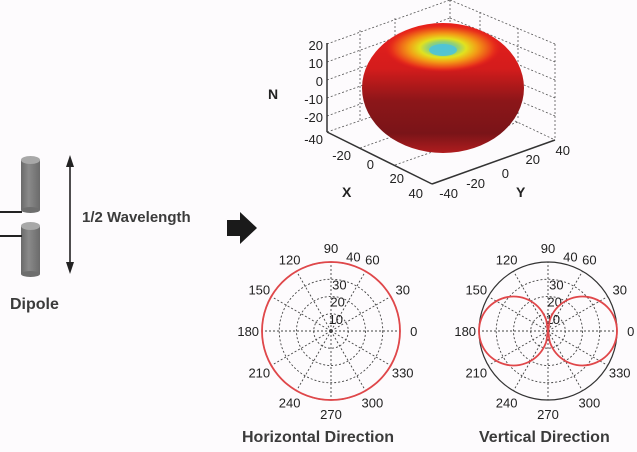 The width and height of the screenshot is (637, 452). What do you see at coordinates (416, 193) in the screenshot?
I see `x-tick: 40` at bounding box center [416, 193].